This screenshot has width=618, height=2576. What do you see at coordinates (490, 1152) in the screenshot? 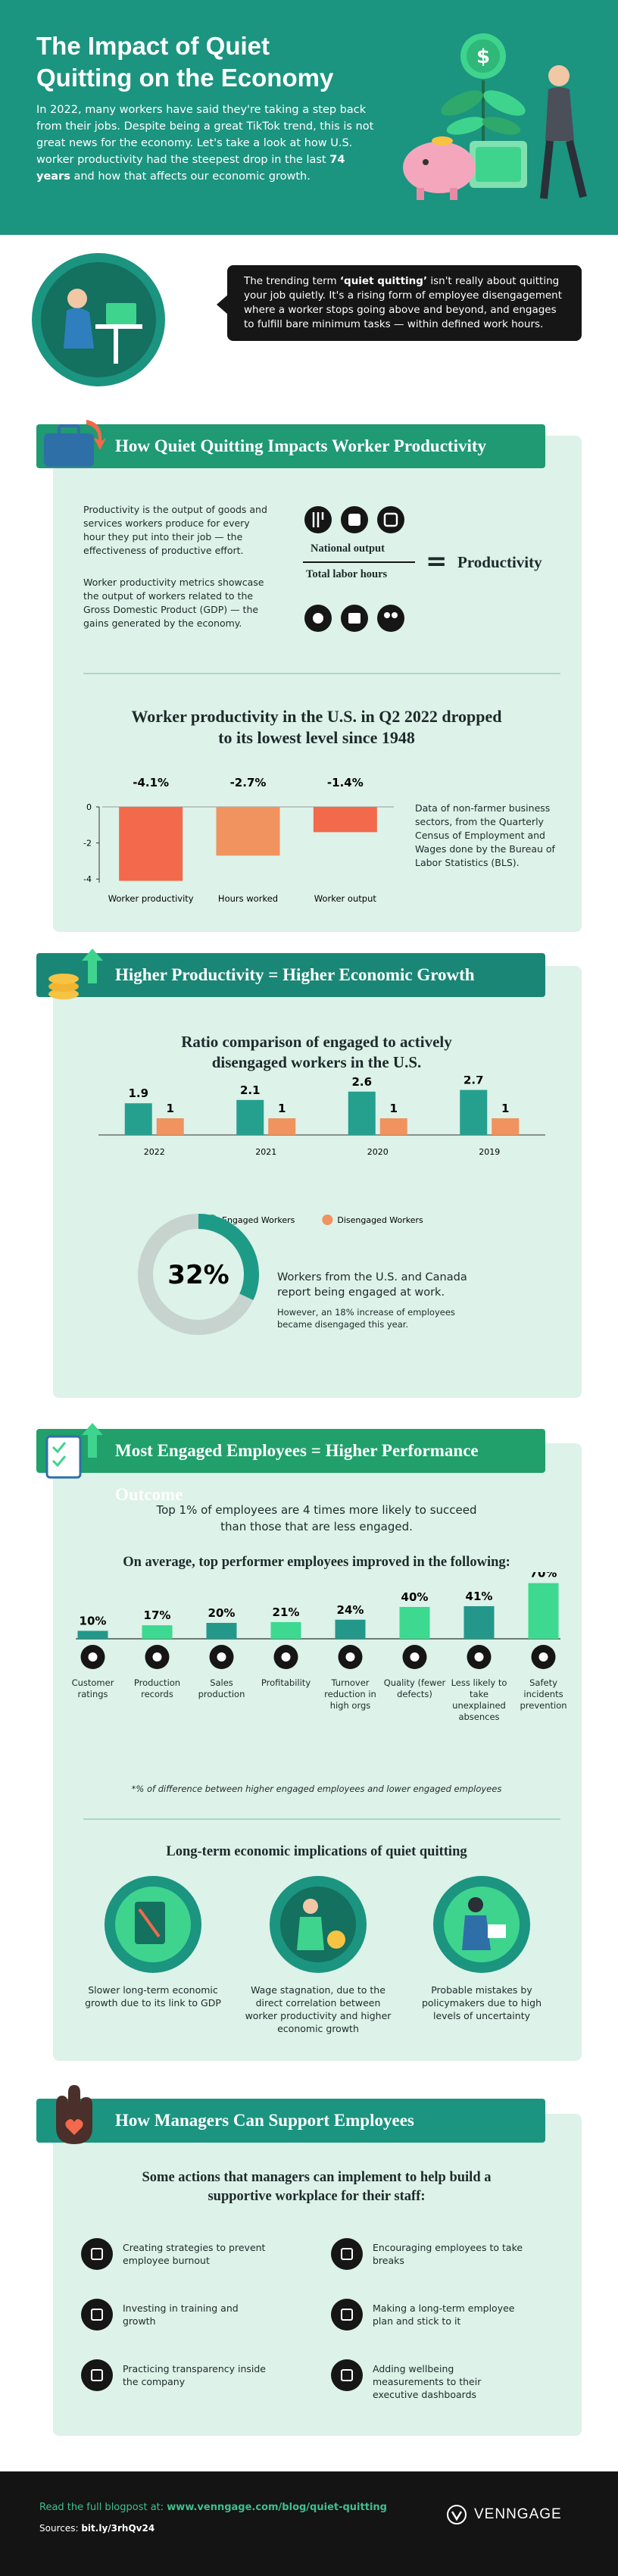
I see `x-tick-label: 2019` at bounding box center [490, 1152].